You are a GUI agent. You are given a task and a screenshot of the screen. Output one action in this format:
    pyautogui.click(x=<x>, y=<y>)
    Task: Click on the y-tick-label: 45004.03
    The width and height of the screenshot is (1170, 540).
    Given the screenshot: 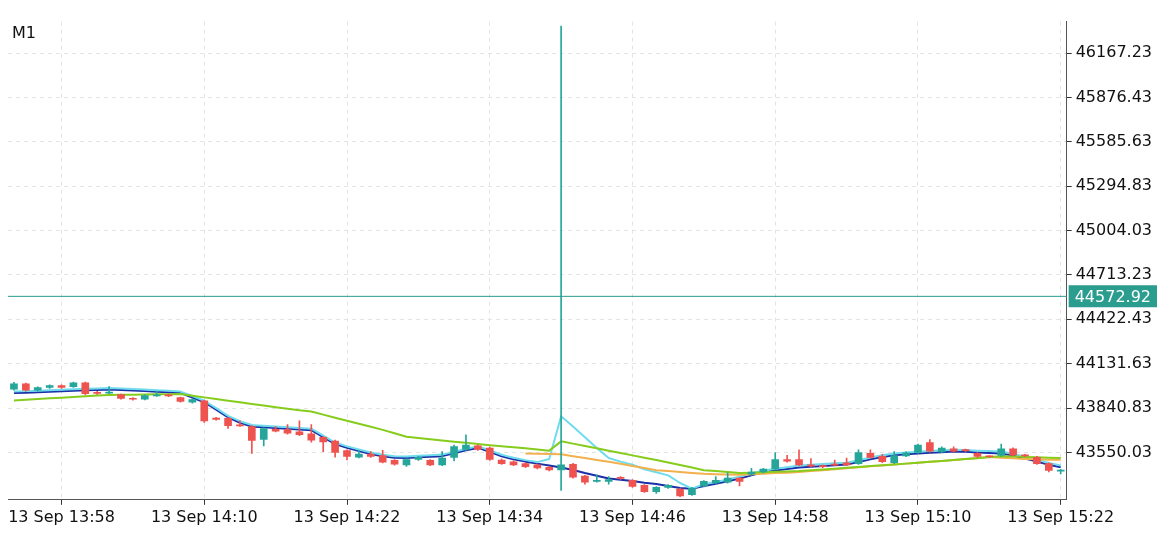 What is the action you would take?
    pyautogui.click(x=1113, y=229)
    